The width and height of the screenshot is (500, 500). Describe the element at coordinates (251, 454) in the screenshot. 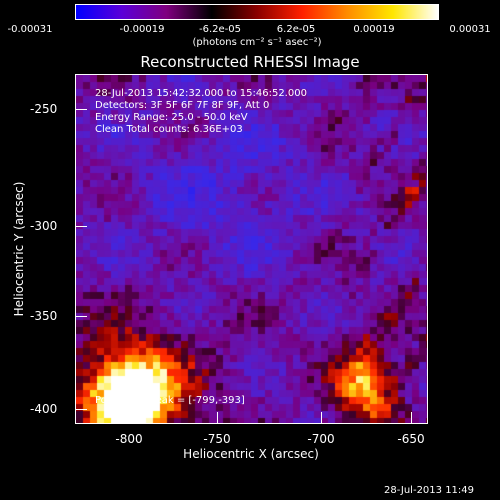

I see `x-axis-label: Heliocentric X (arcsec)` at that location.